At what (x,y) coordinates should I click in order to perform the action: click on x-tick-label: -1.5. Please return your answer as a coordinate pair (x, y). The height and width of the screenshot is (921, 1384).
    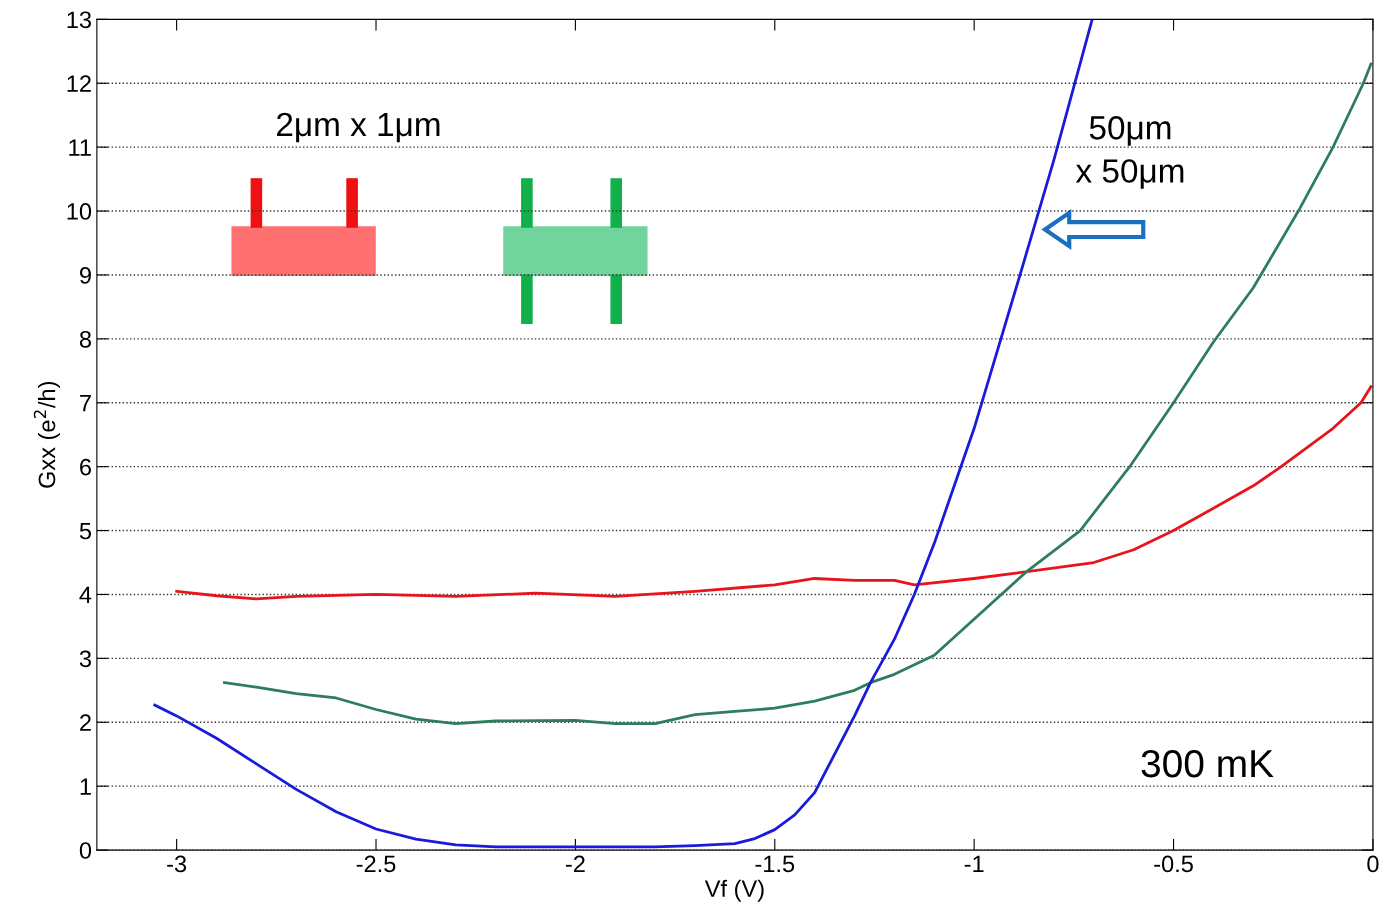
    Looking at the image, I should click on (775, 864).